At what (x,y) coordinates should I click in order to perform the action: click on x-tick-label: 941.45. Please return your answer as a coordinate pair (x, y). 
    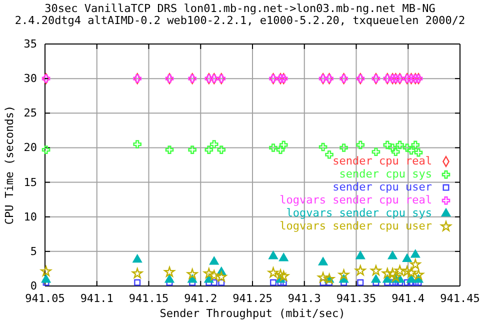
    Looking at the image, I should click on (460, 298).